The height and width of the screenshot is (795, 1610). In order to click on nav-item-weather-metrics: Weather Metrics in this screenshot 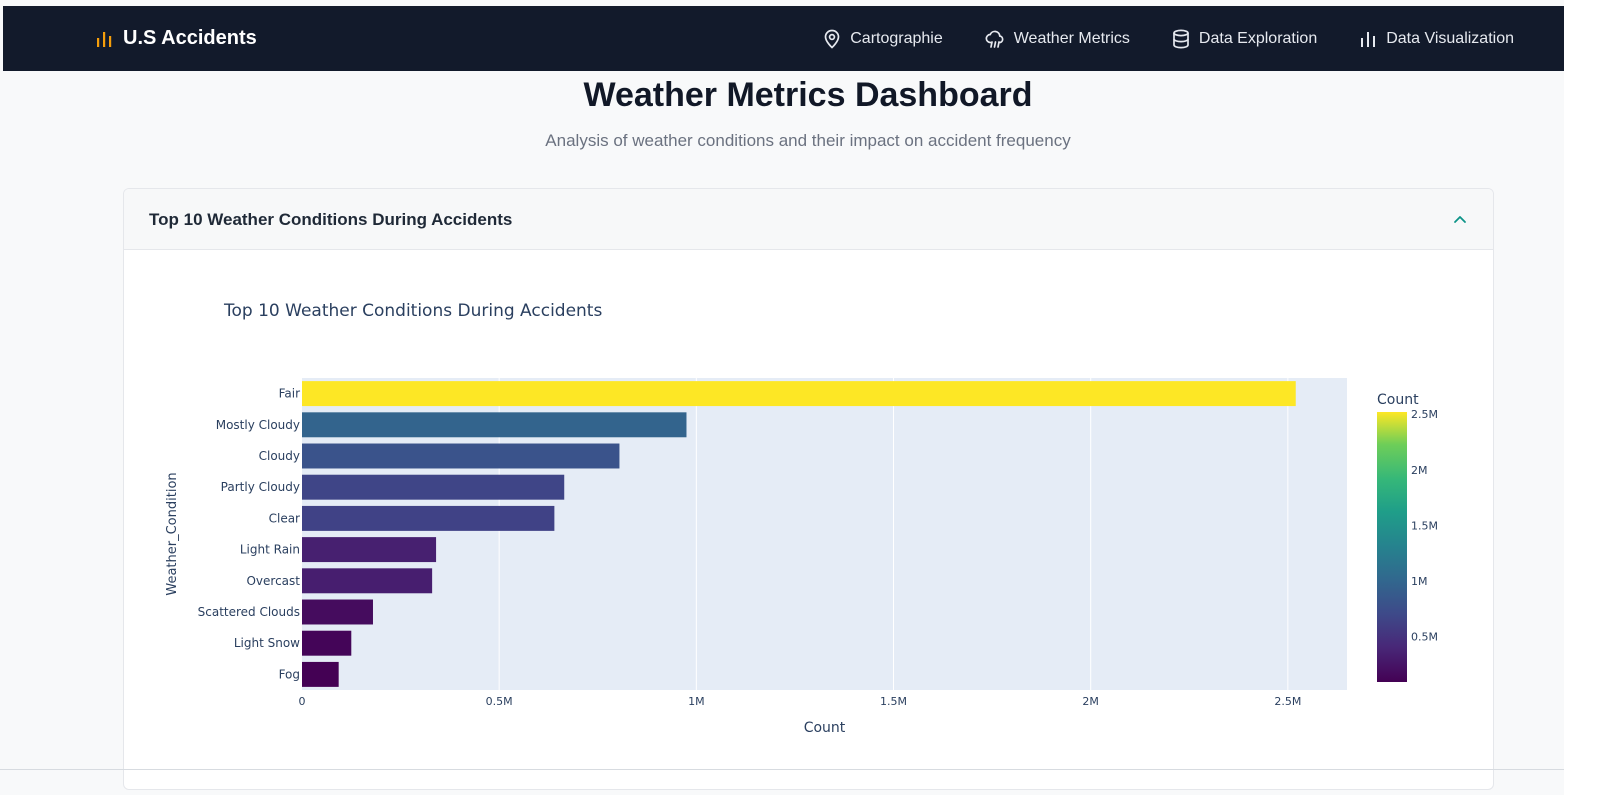, I will do `click(1057, 39)`.